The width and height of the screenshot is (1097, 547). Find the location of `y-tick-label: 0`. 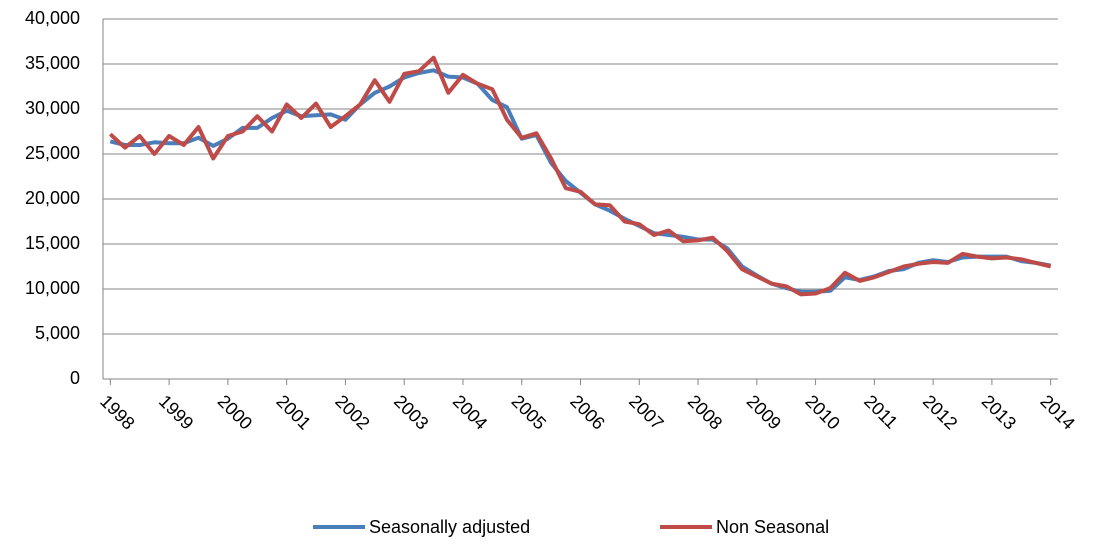

y-tick-label: 0 is located at coordinates (75, 378).